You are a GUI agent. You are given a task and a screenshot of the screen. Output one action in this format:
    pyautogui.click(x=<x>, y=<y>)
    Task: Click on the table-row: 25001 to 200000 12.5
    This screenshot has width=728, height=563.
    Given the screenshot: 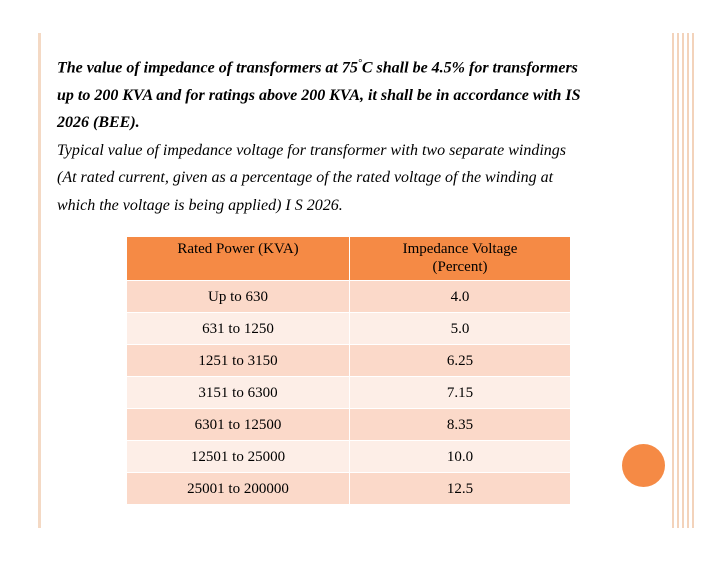 What is the action you would take?
    pyautogui.click(x=348, y=488)
    